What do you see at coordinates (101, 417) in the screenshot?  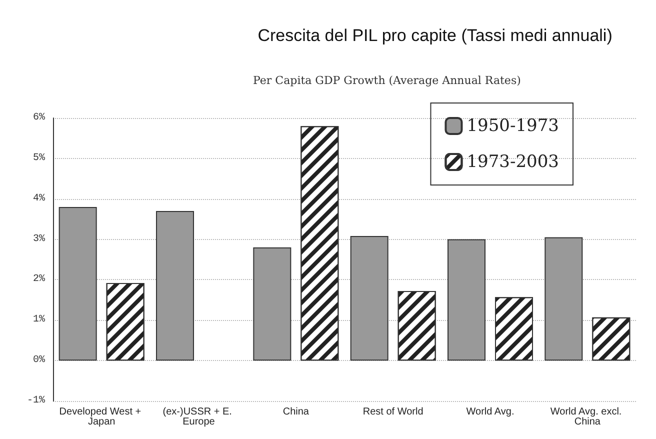 I see `x-tick-label: Developed West + Japan` at bounding box center [101, 417].